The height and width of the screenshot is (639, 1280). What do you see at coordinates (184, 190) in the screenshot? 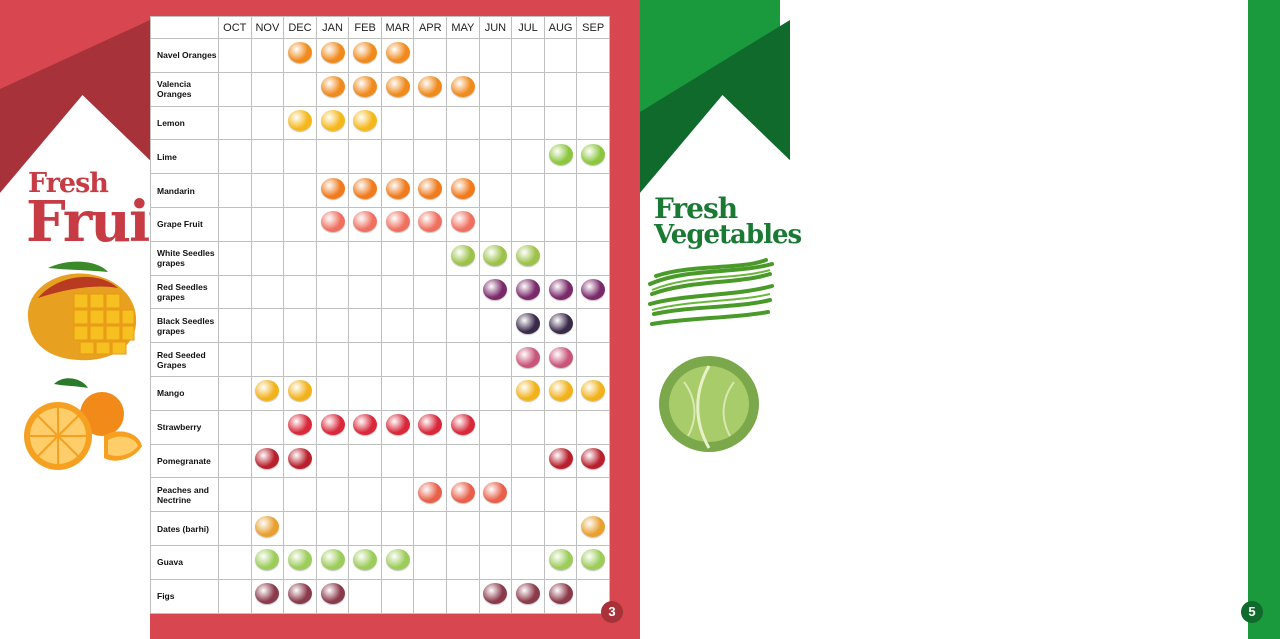
I see `produce-name: Mandarin` at bounding box center [184, 190].